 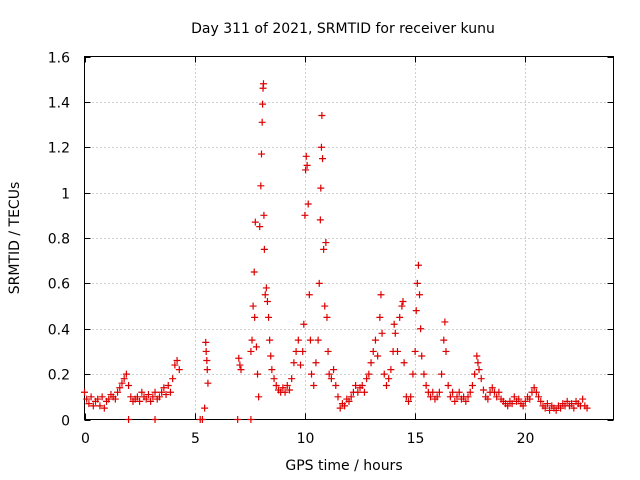 I want to click on y-tick-label: 0.4, so click(x=59, y=331).